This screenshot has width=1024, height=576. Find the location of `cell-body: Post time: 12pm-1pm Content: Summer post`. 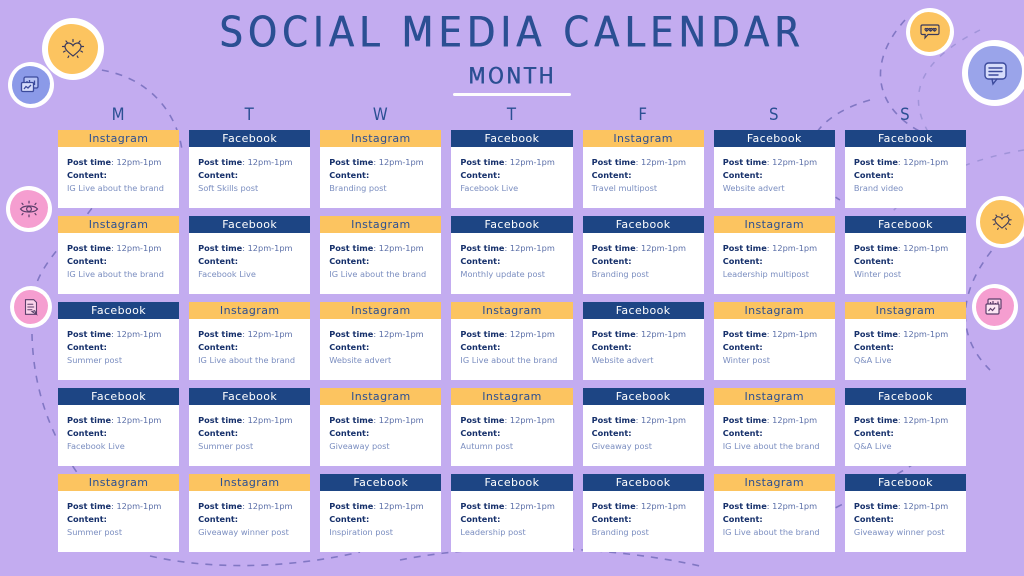

cell-body: Post time: 12pm-1pm Content: Summer post is located at coordinates (118, 521).